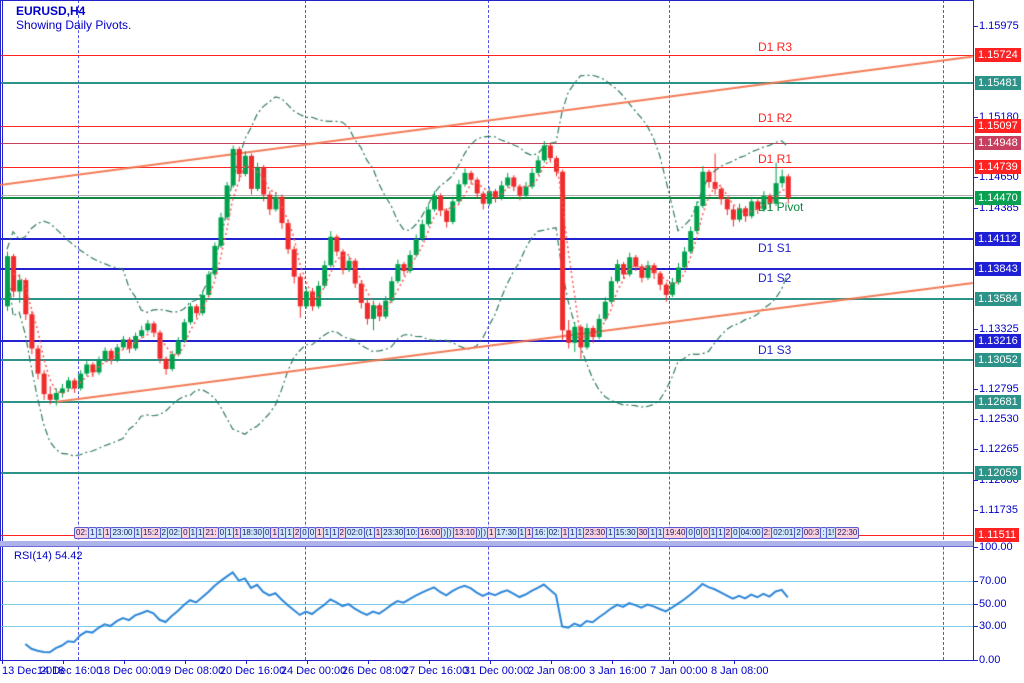 The height and width of the screenshot is (683, 1024). Describe the element at coordinates (775, 247) in the screenshot. I see `pivot-label: D1 S1` at that location.